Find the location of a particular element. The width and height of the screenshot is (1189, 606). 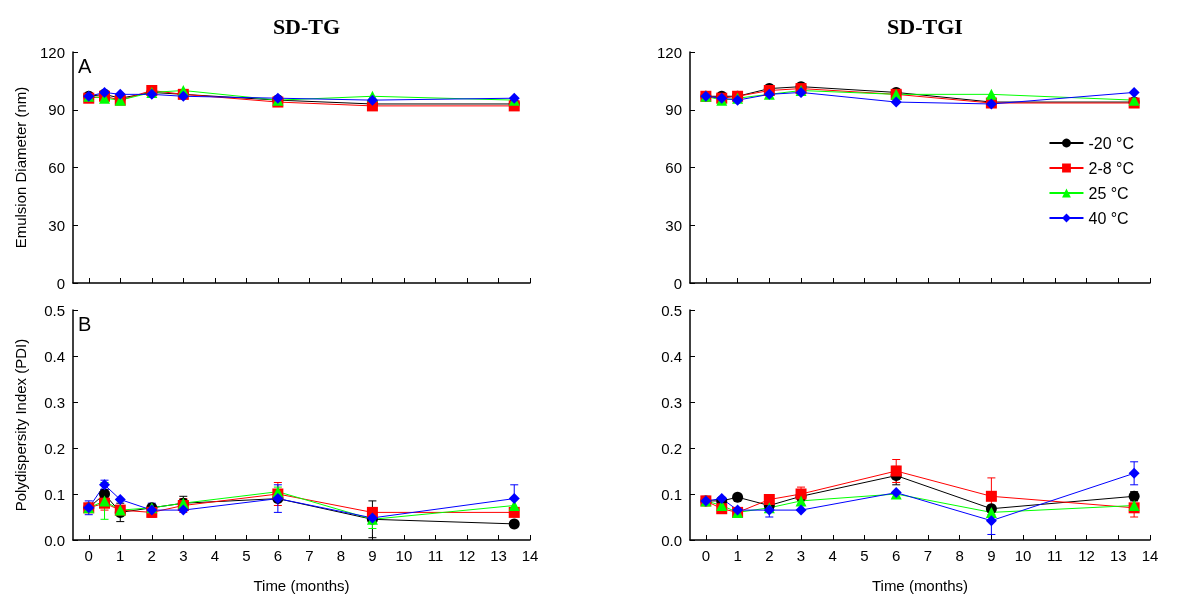

legend-label: 25 °C is located at coordinates (1108, 193).